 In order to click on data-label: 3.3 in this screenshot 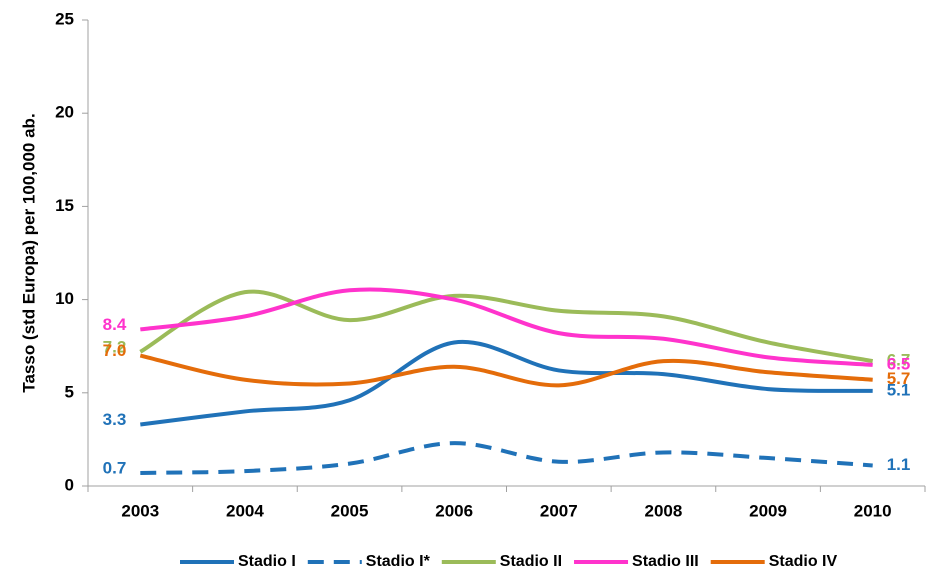, I will do `click(115, 419)`.